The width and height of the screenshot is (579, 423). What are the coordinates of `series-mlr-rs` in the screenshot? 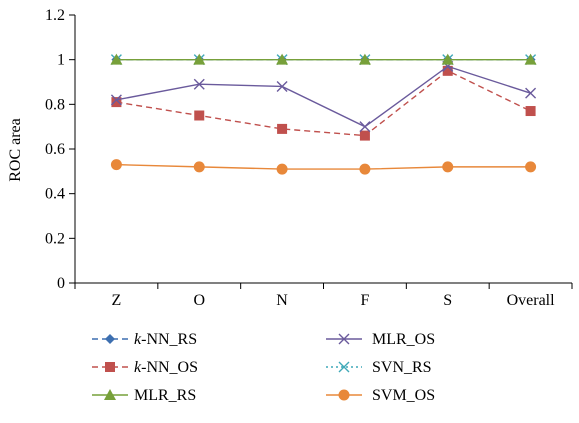 It's located at (323, 59).